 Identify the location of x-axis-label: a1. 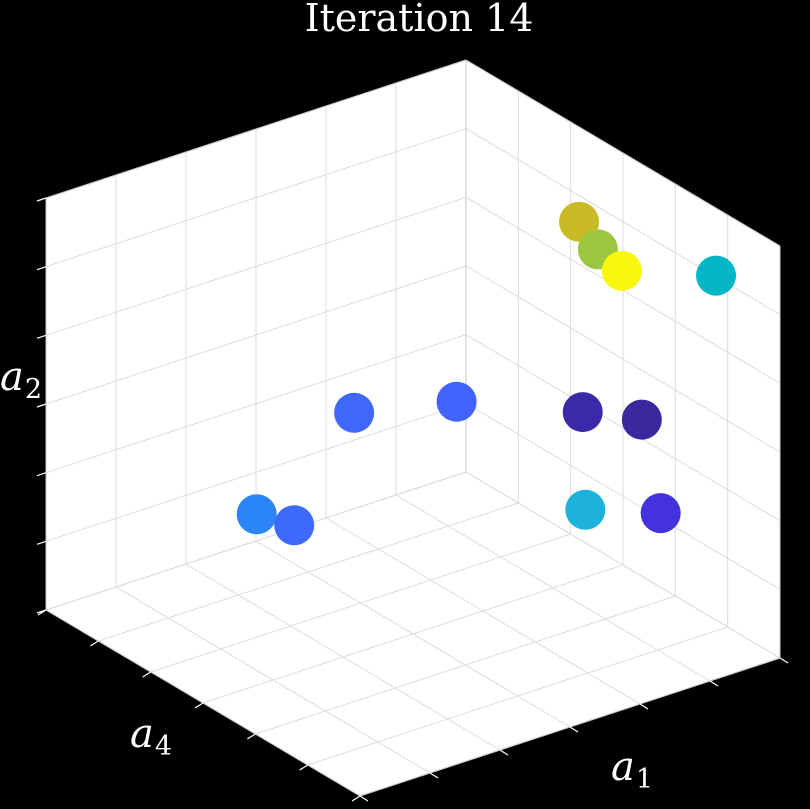
(632, 769).